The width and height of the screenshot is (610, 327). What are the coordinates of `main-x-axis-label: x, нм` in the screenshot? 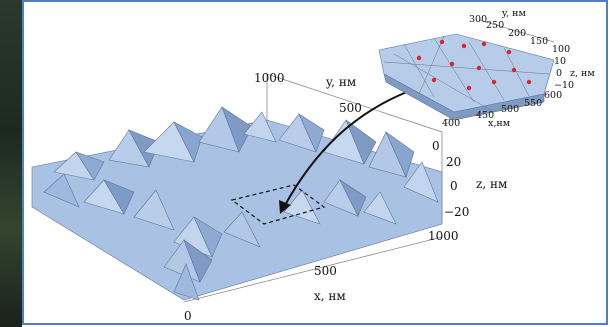 It's located at (330, 296).